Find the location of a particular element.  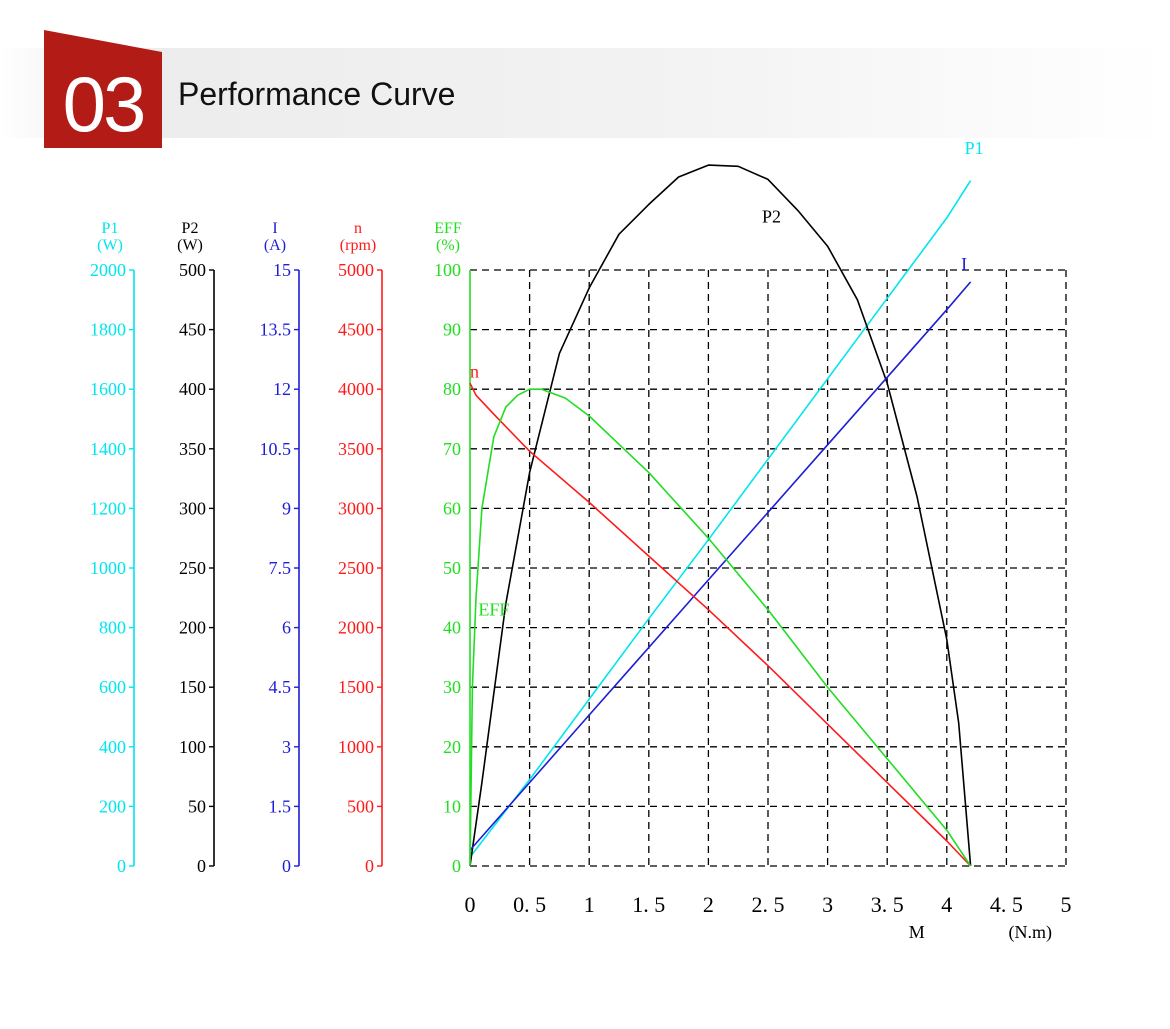

y-axis-unit-i: (A) is located at coordinates (275, 245).